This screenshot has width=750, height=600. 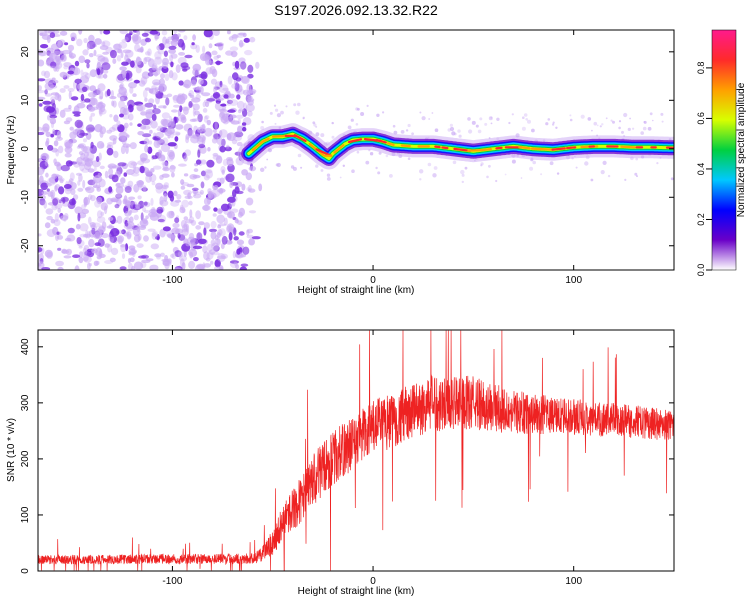 What do you see at coordinates (25, 52) in the screenshot?
I see `y-tick-label: 20` at bounding box center [25, 52].